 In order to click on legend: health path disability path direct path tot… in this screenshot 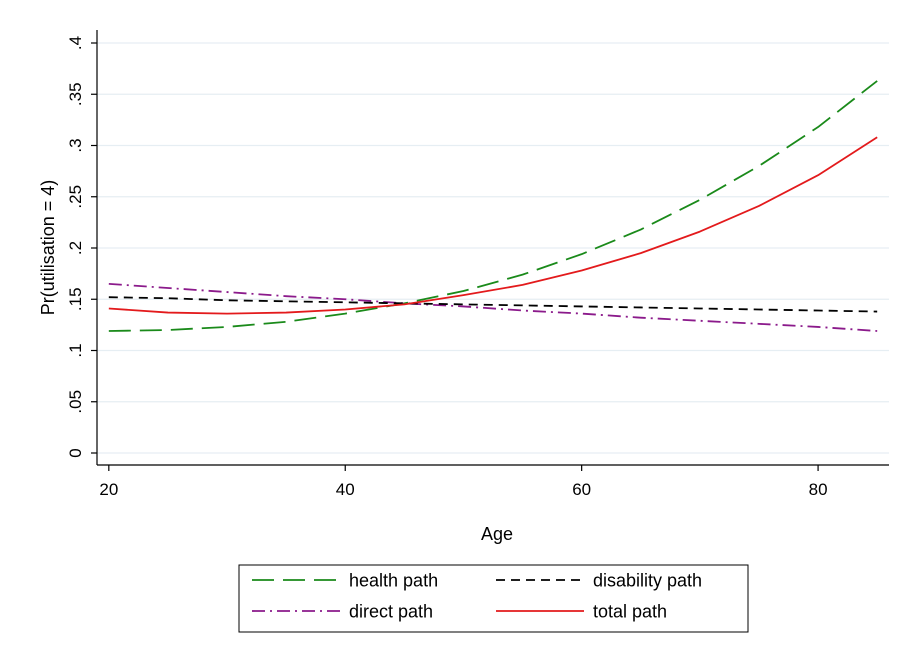, I will do `click(493, 598)`.